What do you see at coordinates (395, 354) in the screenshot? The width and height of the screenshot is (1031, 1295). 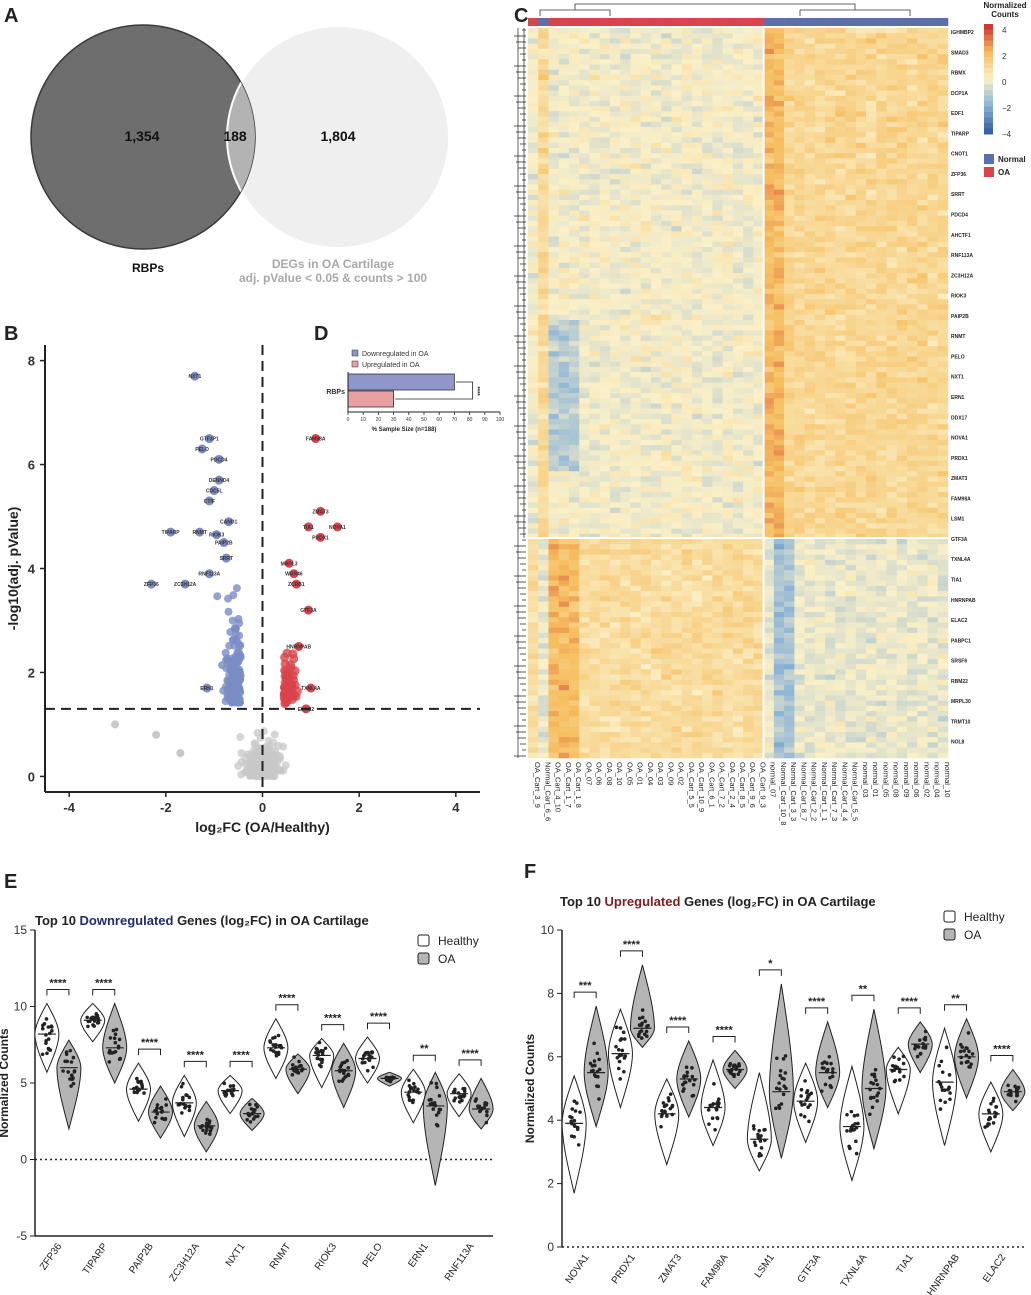 I see `legend-label-down: Downregulated in OA` at bounding box center [395, 354].